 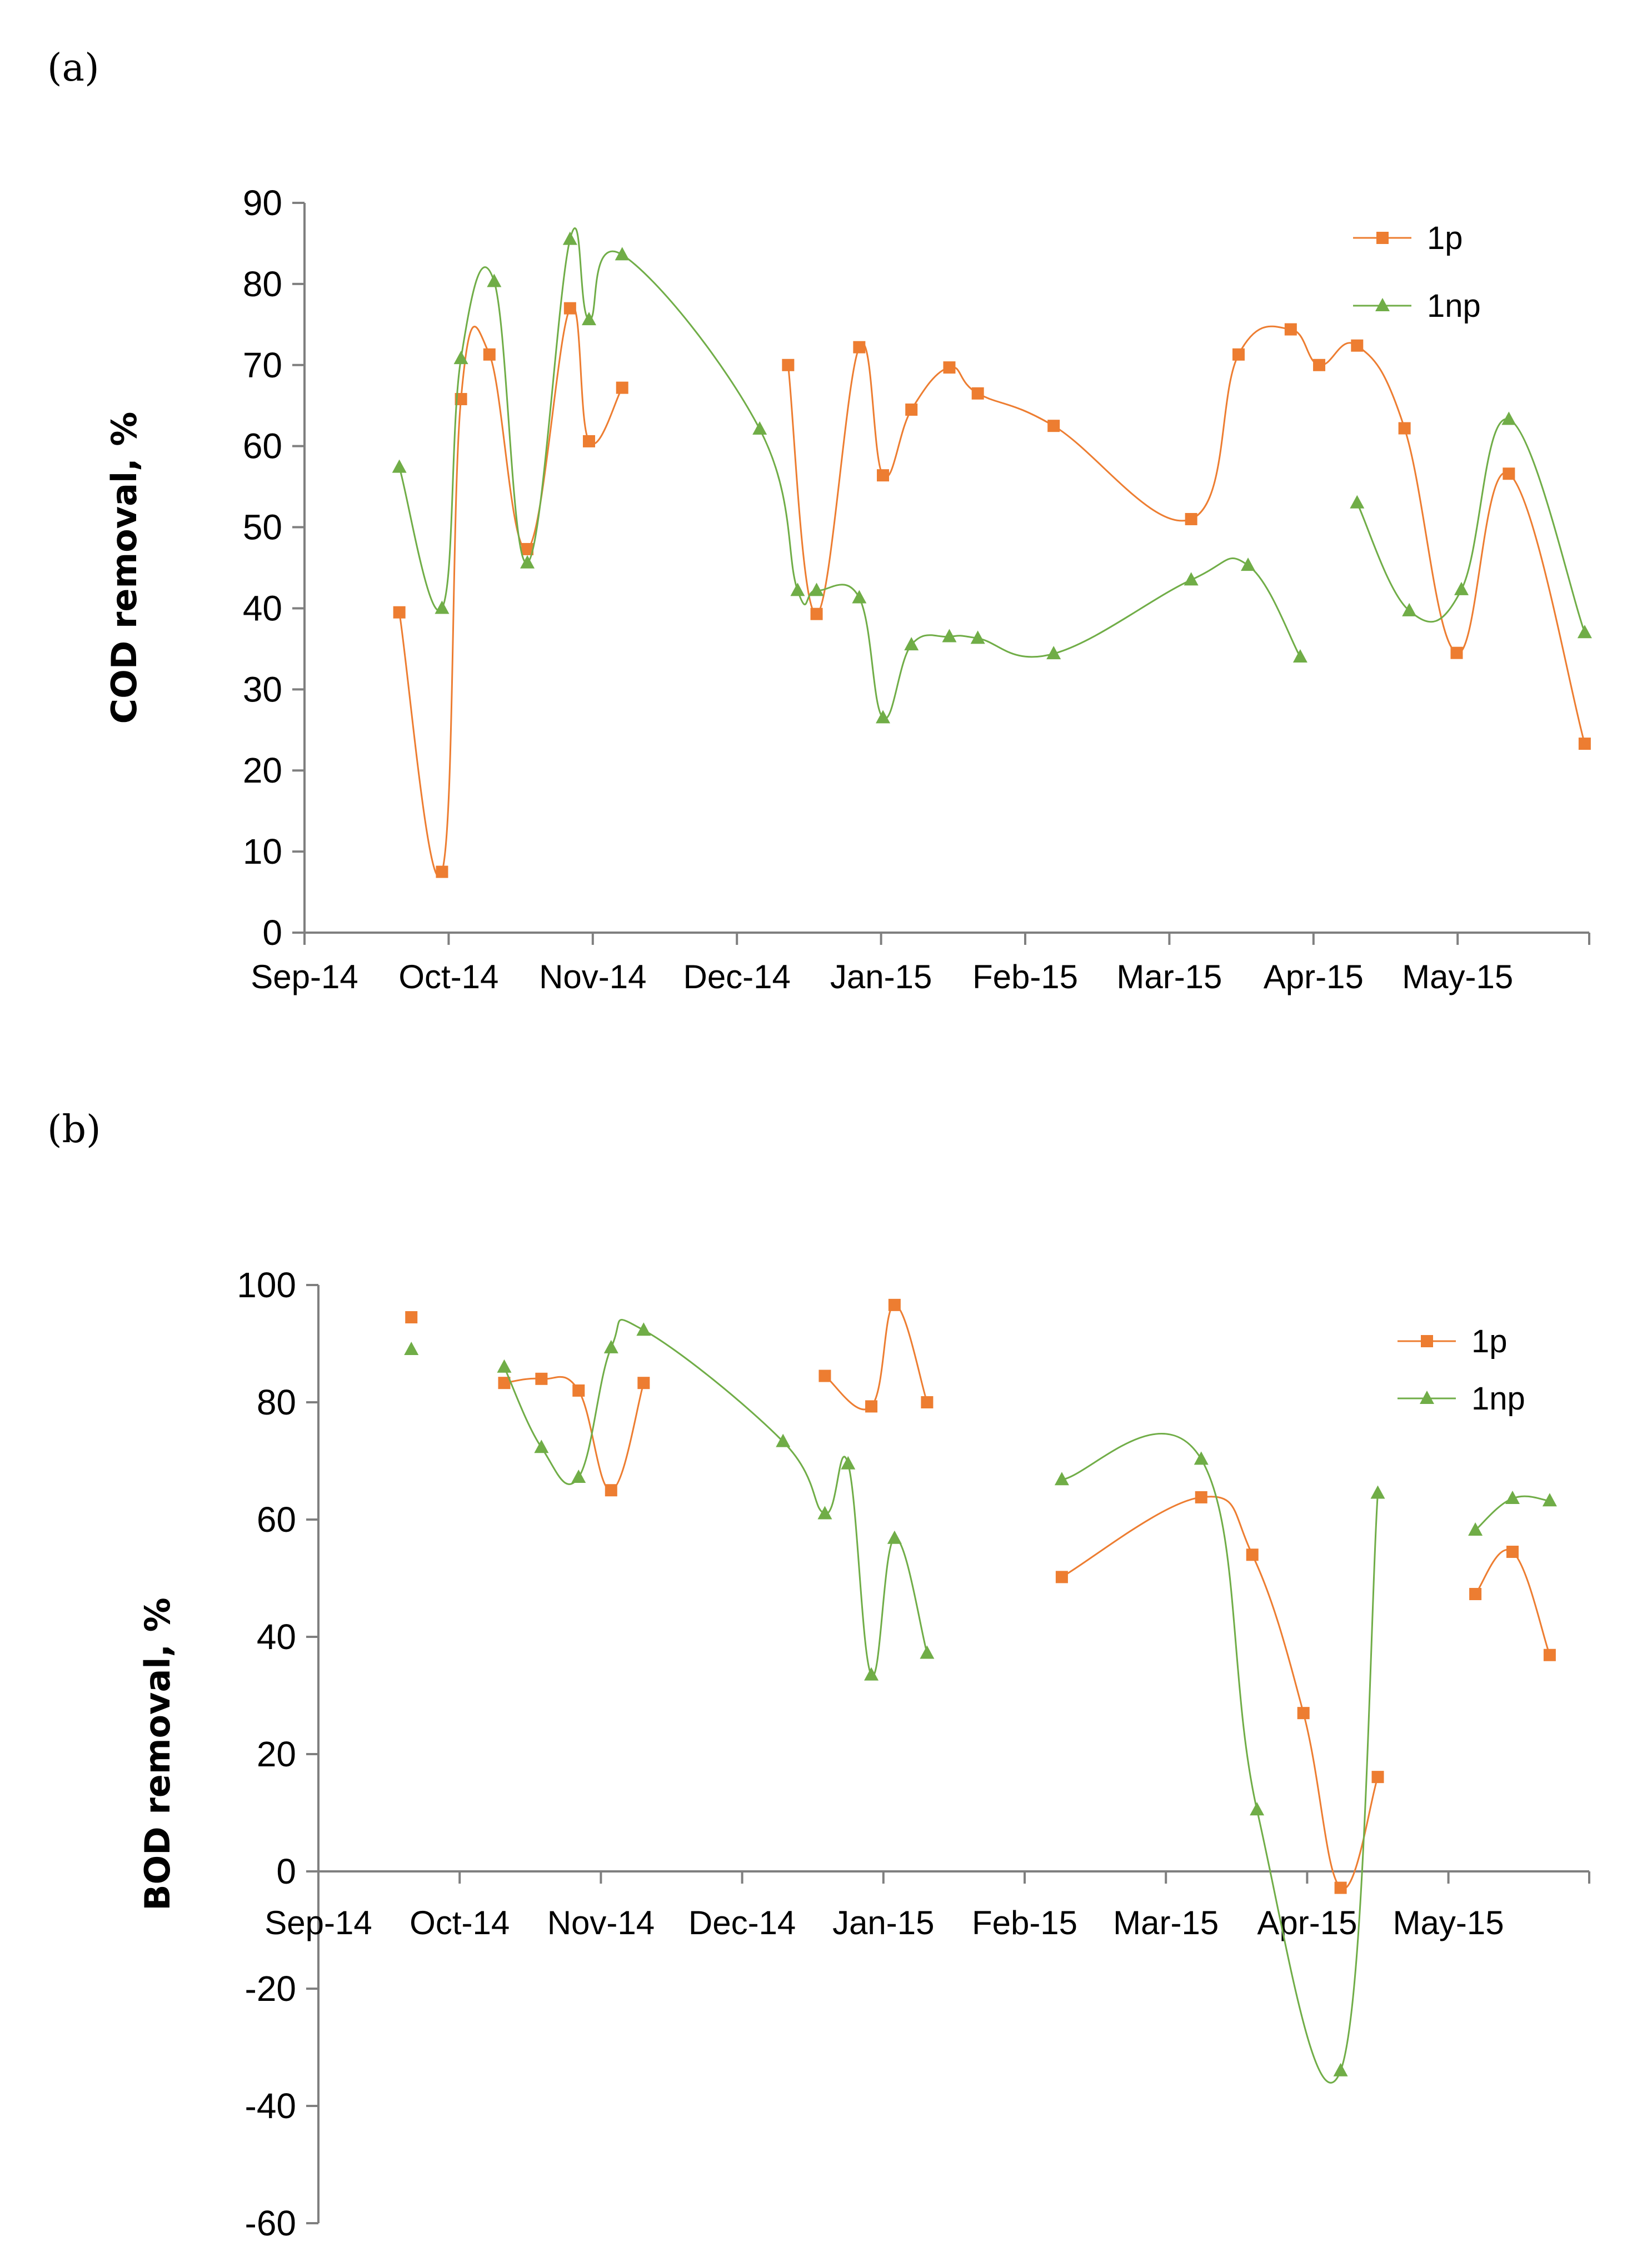 I want to click on legend-label-1np: 1np, so click(x=1454, y=306).